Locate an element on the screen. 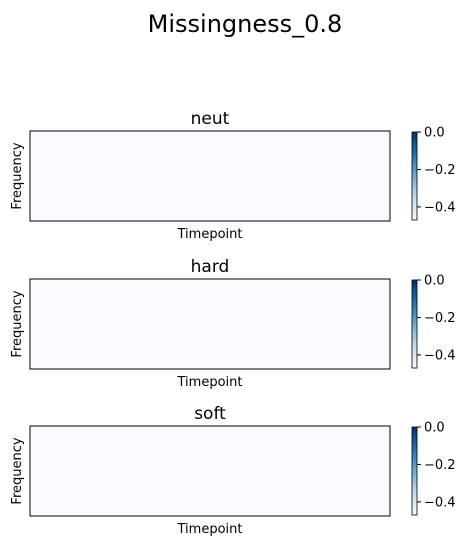  figure-title: Missingness_0.8 is located at coordinates (245, 24).